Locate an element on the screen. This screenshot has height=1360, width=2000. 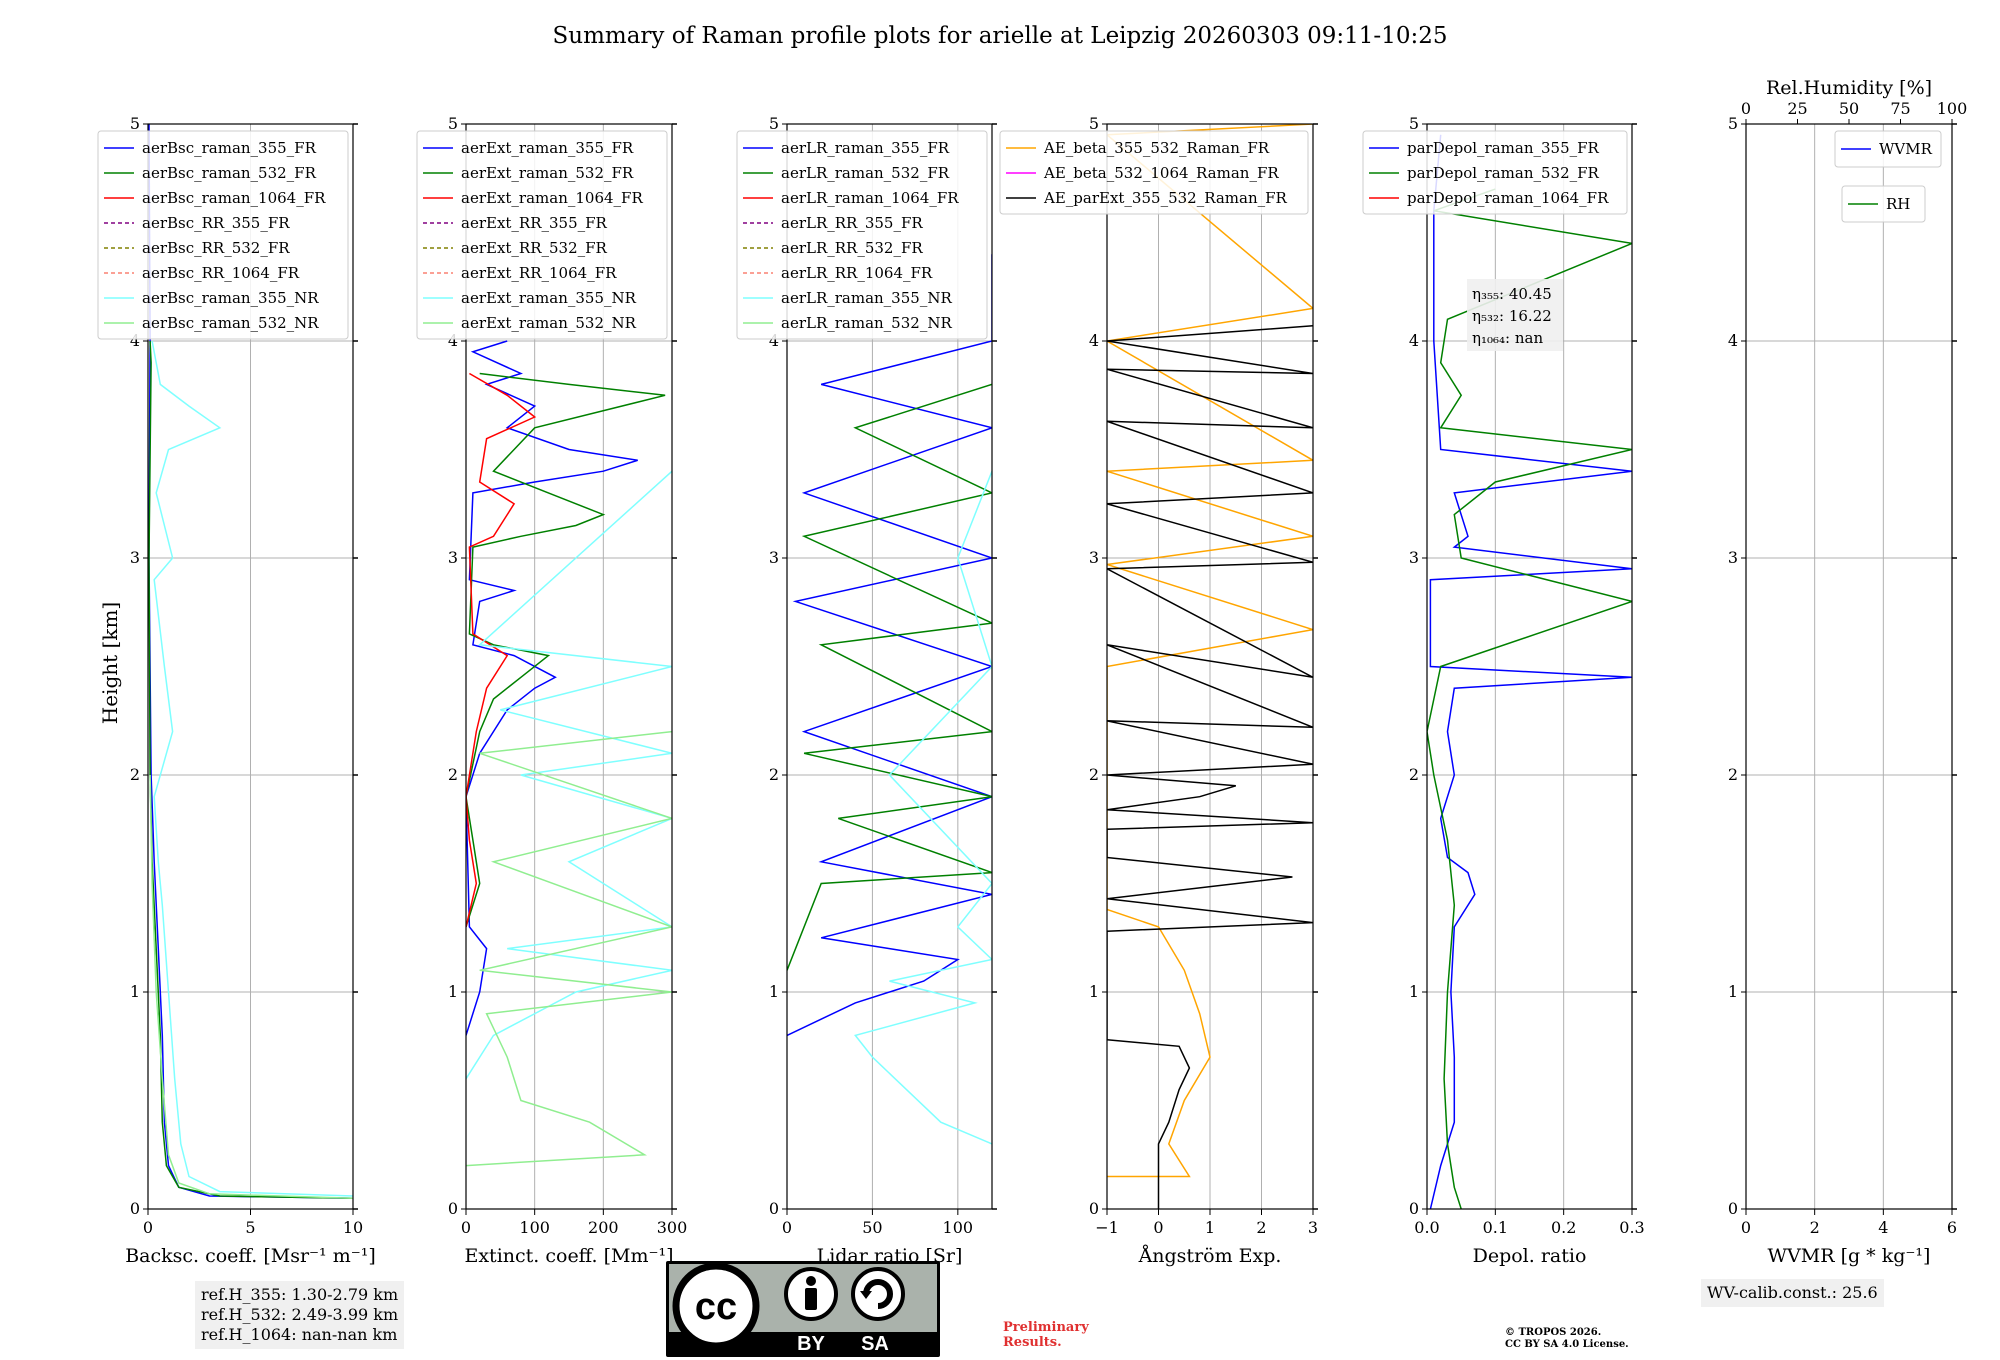
preliminary-line-2: Results. is located at coordinates (1032, 1342).